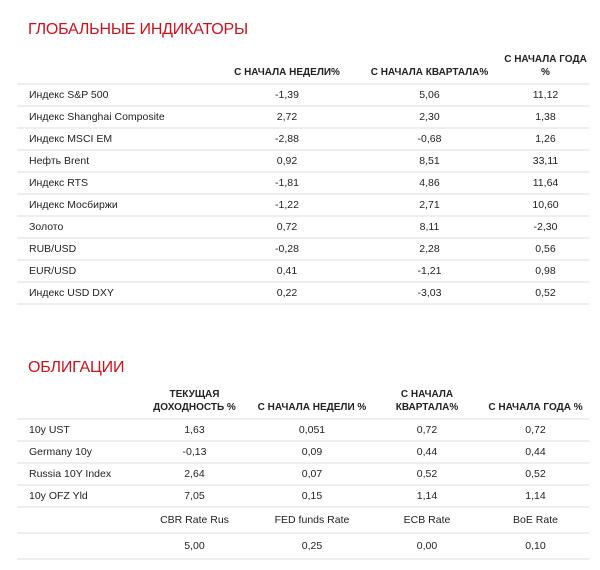  What do you see at coordinates (117, 183) in the screenshot?
I see `row-label: Индекс RTS` at bounding box center [117, 183].